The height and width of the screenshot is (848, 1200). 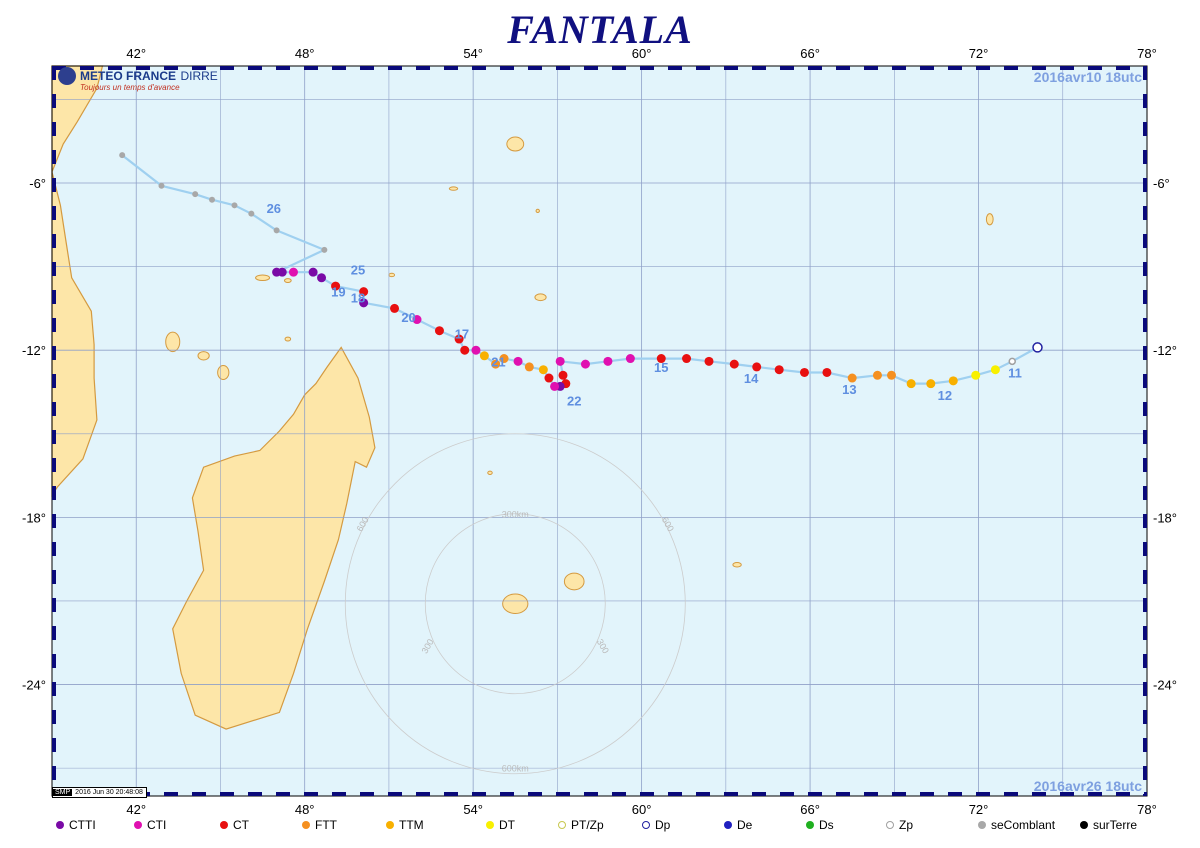 What do you see at coordinates (241, 825) in the screenshot?
I see `legend-label: CT` at bounding box center [241, 825].